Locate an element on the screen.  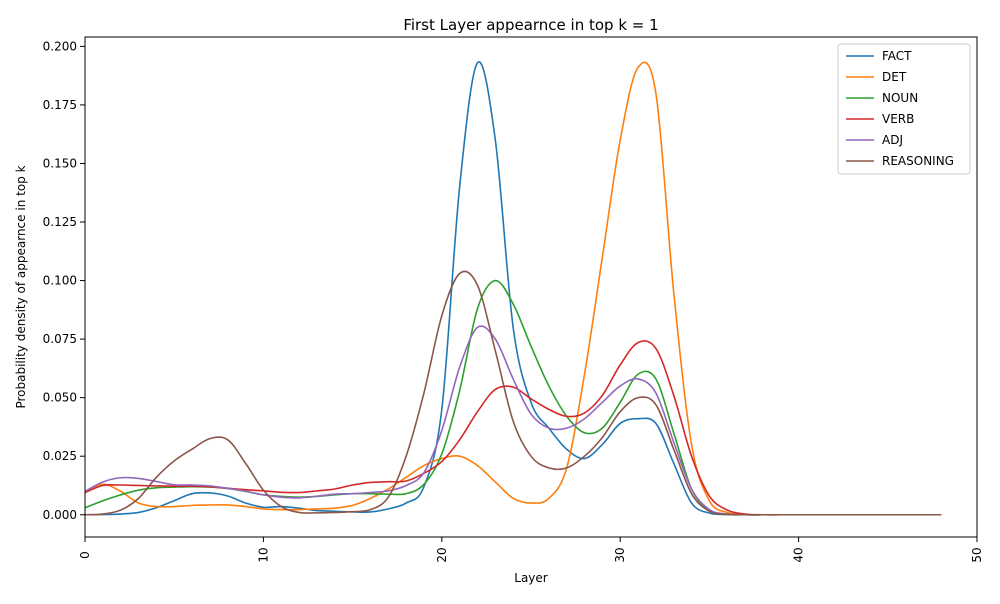
chart-title: First Layer appearnce in top k = 1 is located at coordinates (530, 25).